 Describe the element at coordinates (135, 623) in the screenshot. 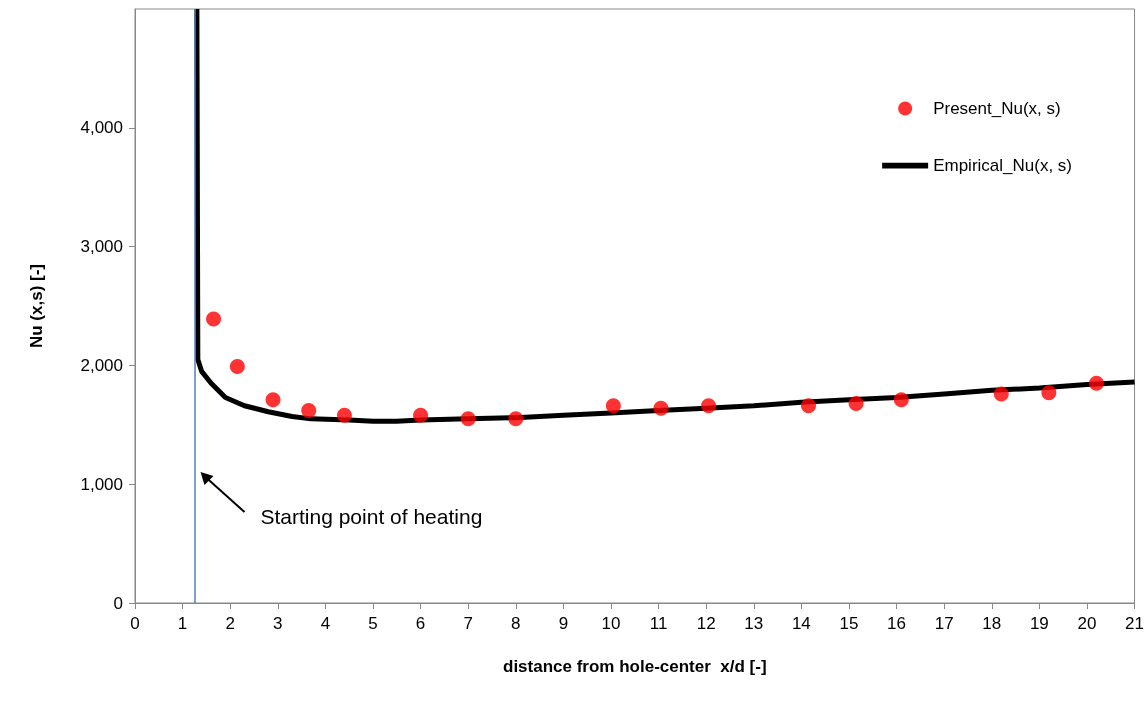

I see `x-tick-label: 0` at that location.